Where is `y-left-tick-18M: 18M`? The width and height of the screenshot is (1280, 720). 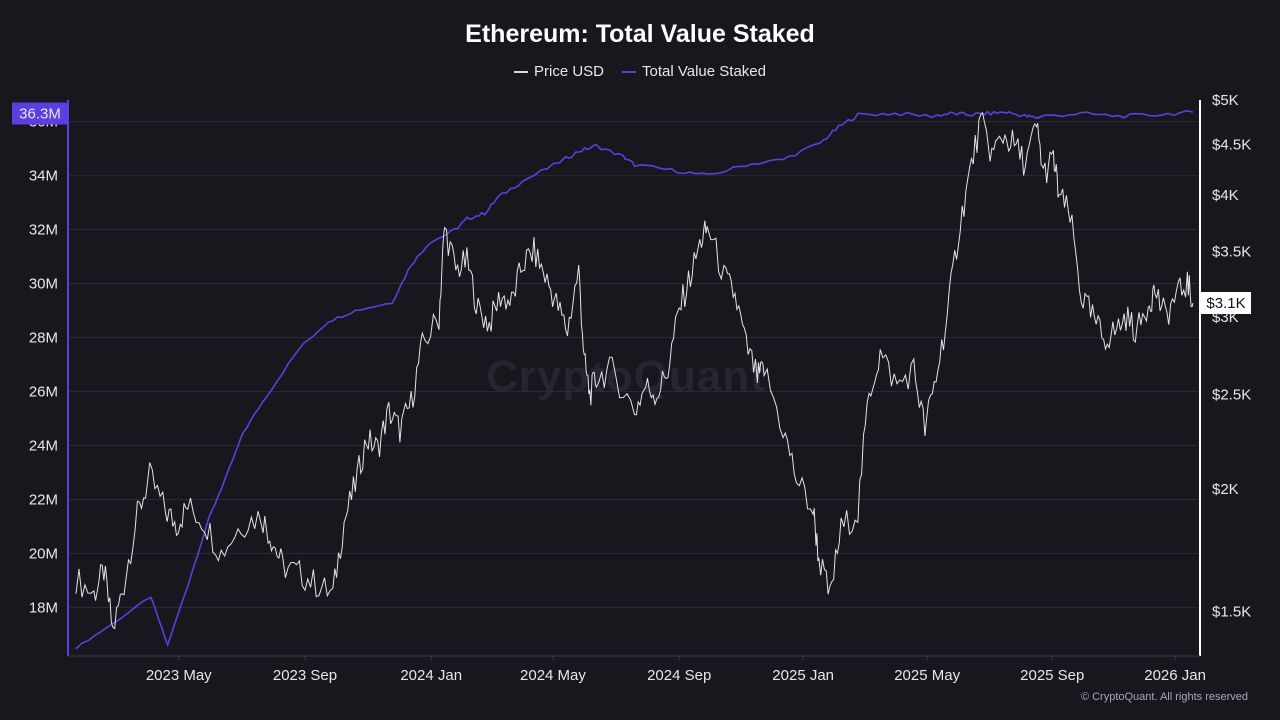
y-left-tick-18M: 18M is located at coordinates (43, 607).